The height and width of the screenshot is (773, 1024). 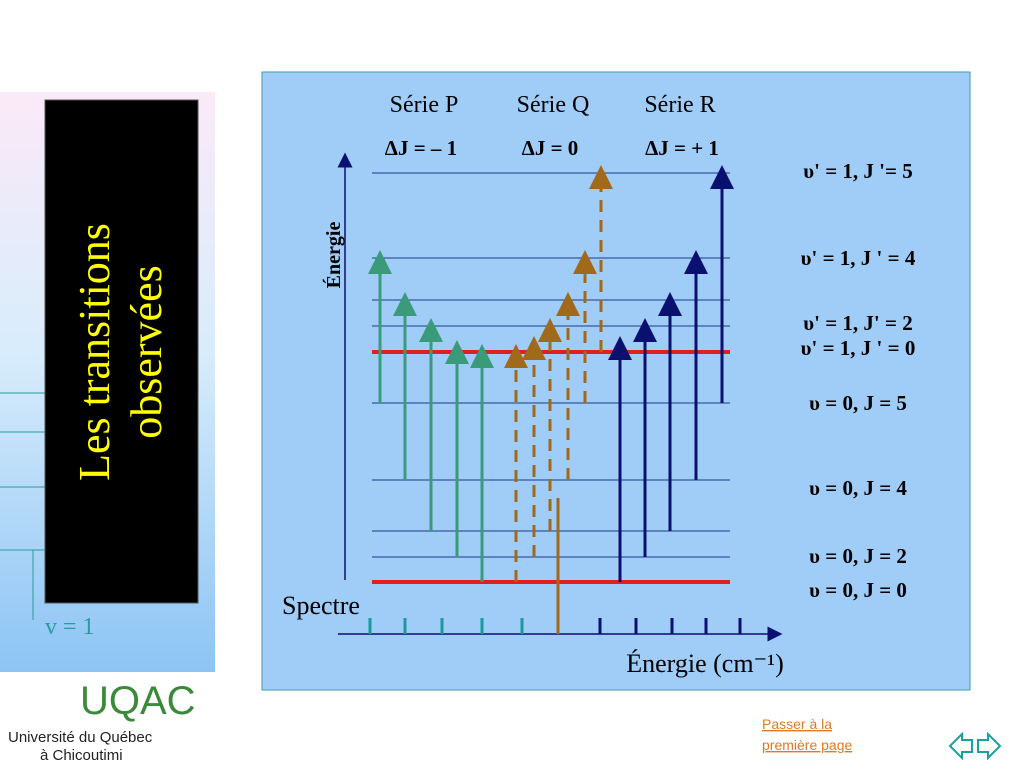 I want to click on side-label: v = 1, so click(x=70, y=627).